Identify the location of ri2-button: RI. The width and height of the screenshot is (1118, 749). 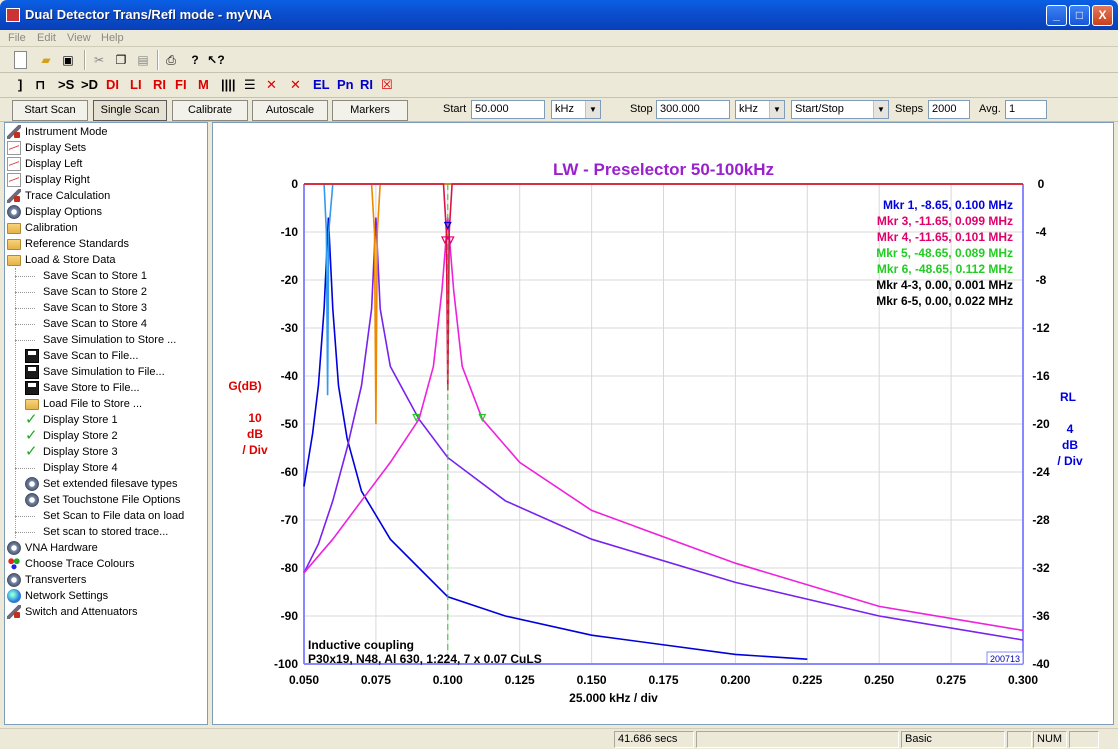
(366, 84).